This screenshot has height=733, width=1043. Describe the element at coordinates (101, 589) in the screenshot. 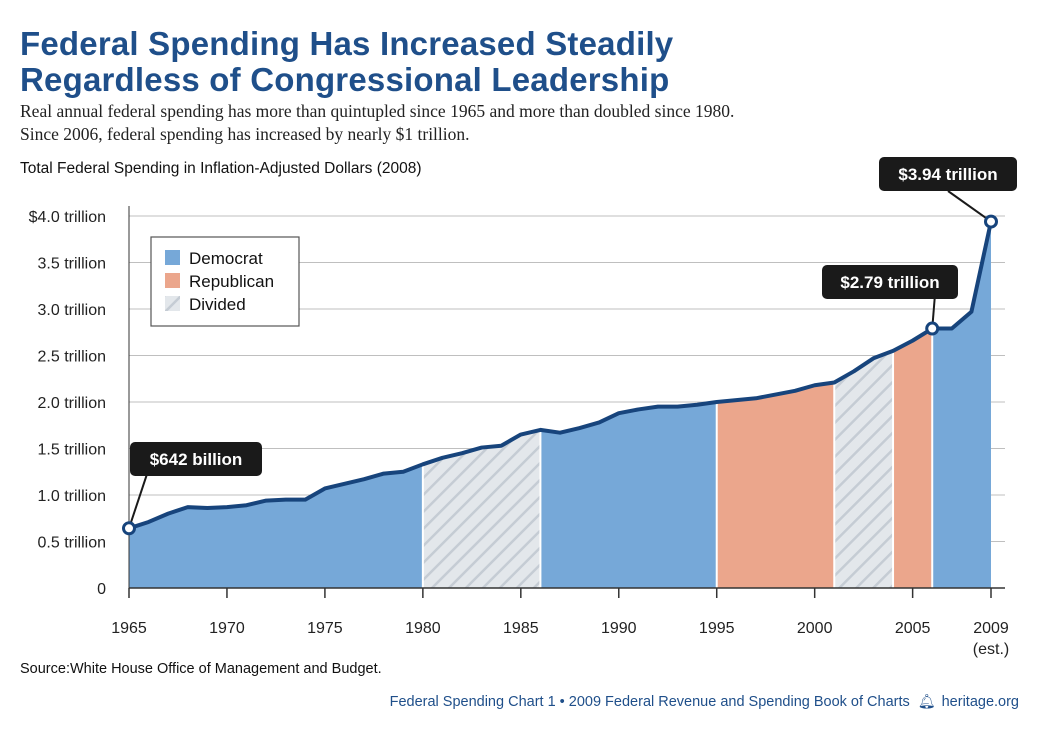

I see `y-tick-label: 0` at that location.